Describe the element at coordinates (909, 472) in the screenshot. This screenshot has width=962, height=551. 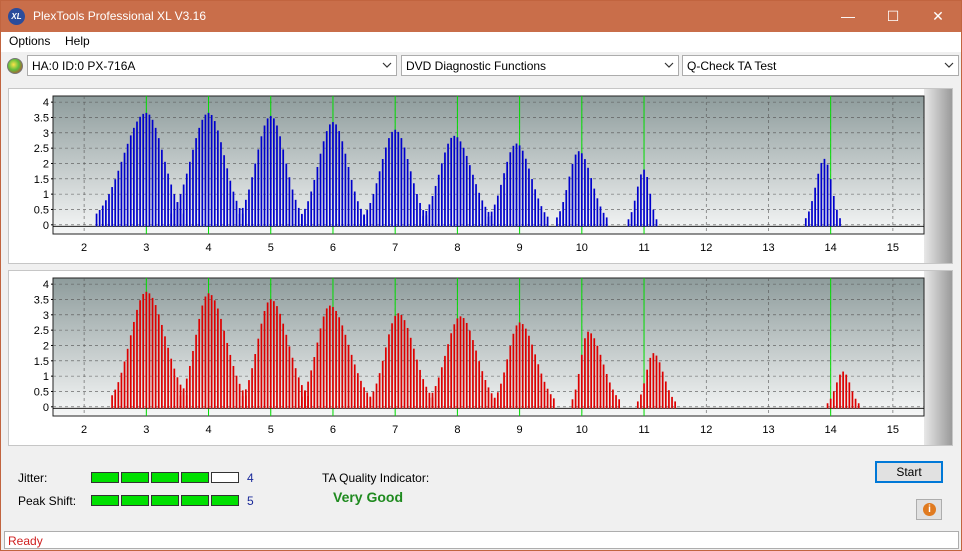
I see `start-button: Start` at that location.